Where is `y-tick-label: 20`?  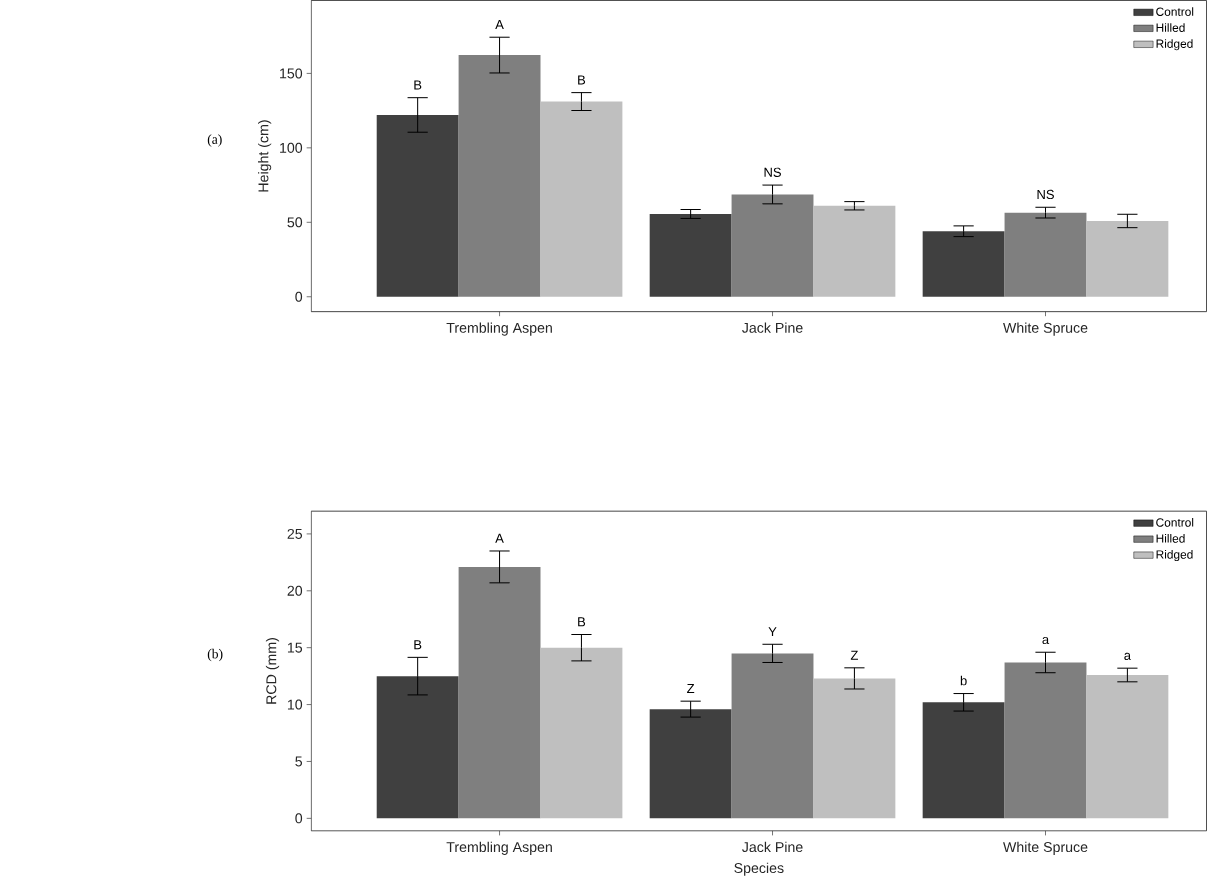
y-tick-label: 20 is located at coordinates (295, 590).